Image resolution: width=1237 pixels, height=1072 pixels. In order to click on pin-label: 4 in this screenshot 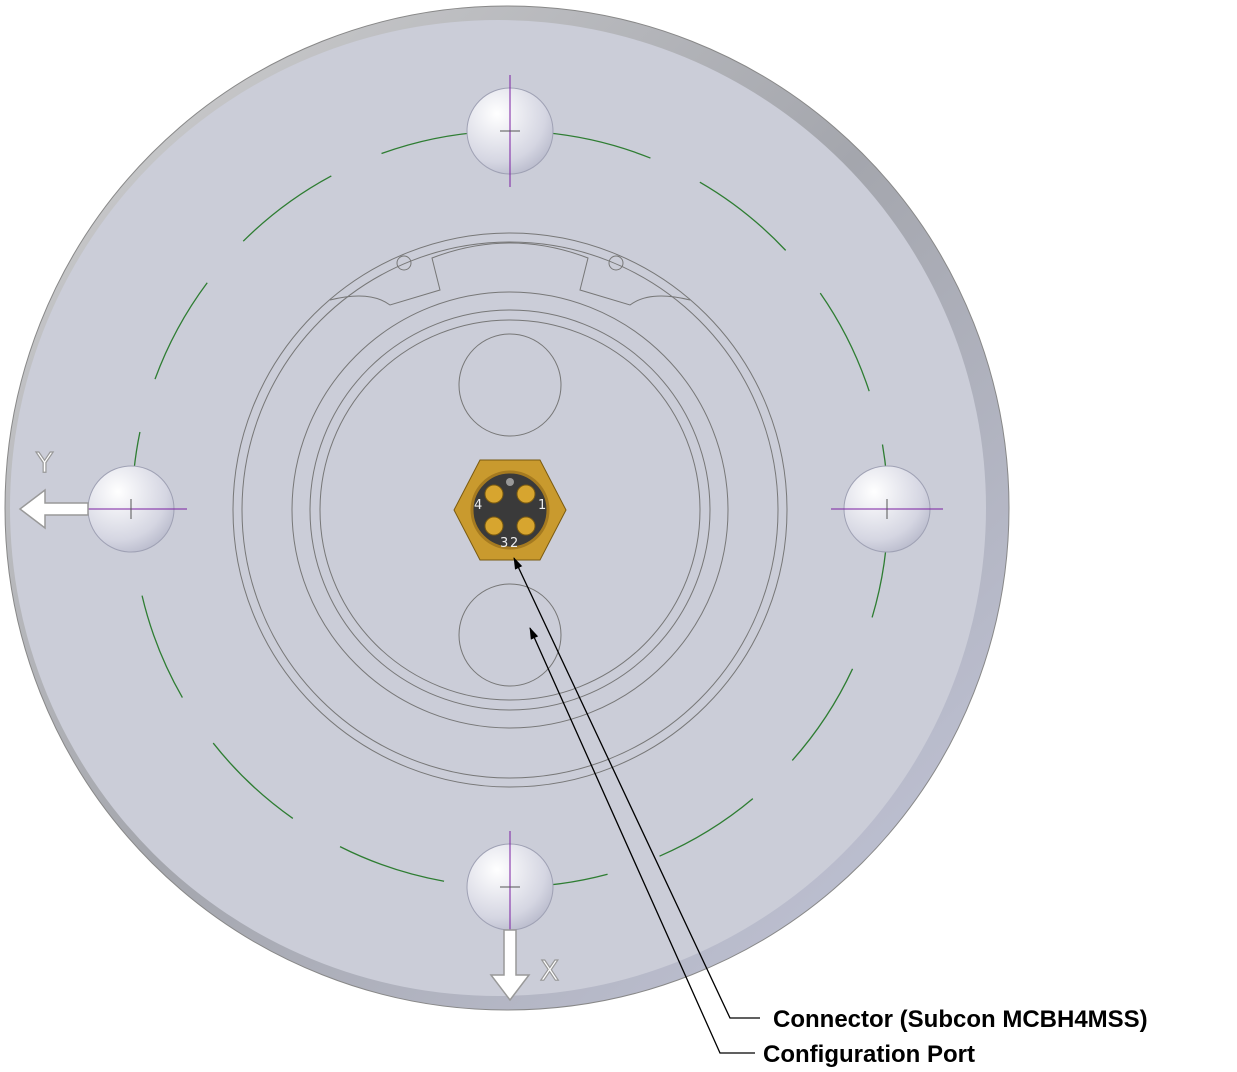, I will do `click(478, 505)`.